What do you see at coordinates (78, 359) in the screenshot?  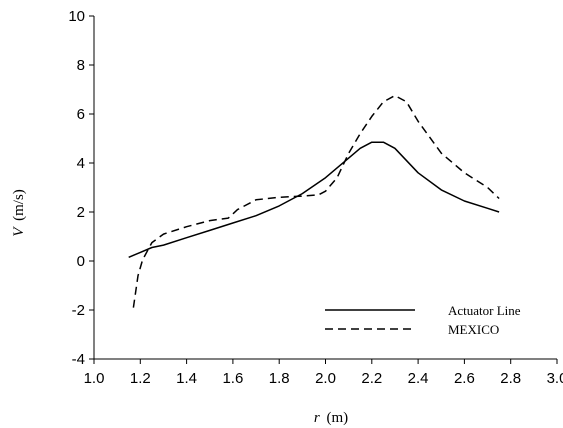 I see `y-tick-label: -4` at bounding box center [78, 359].